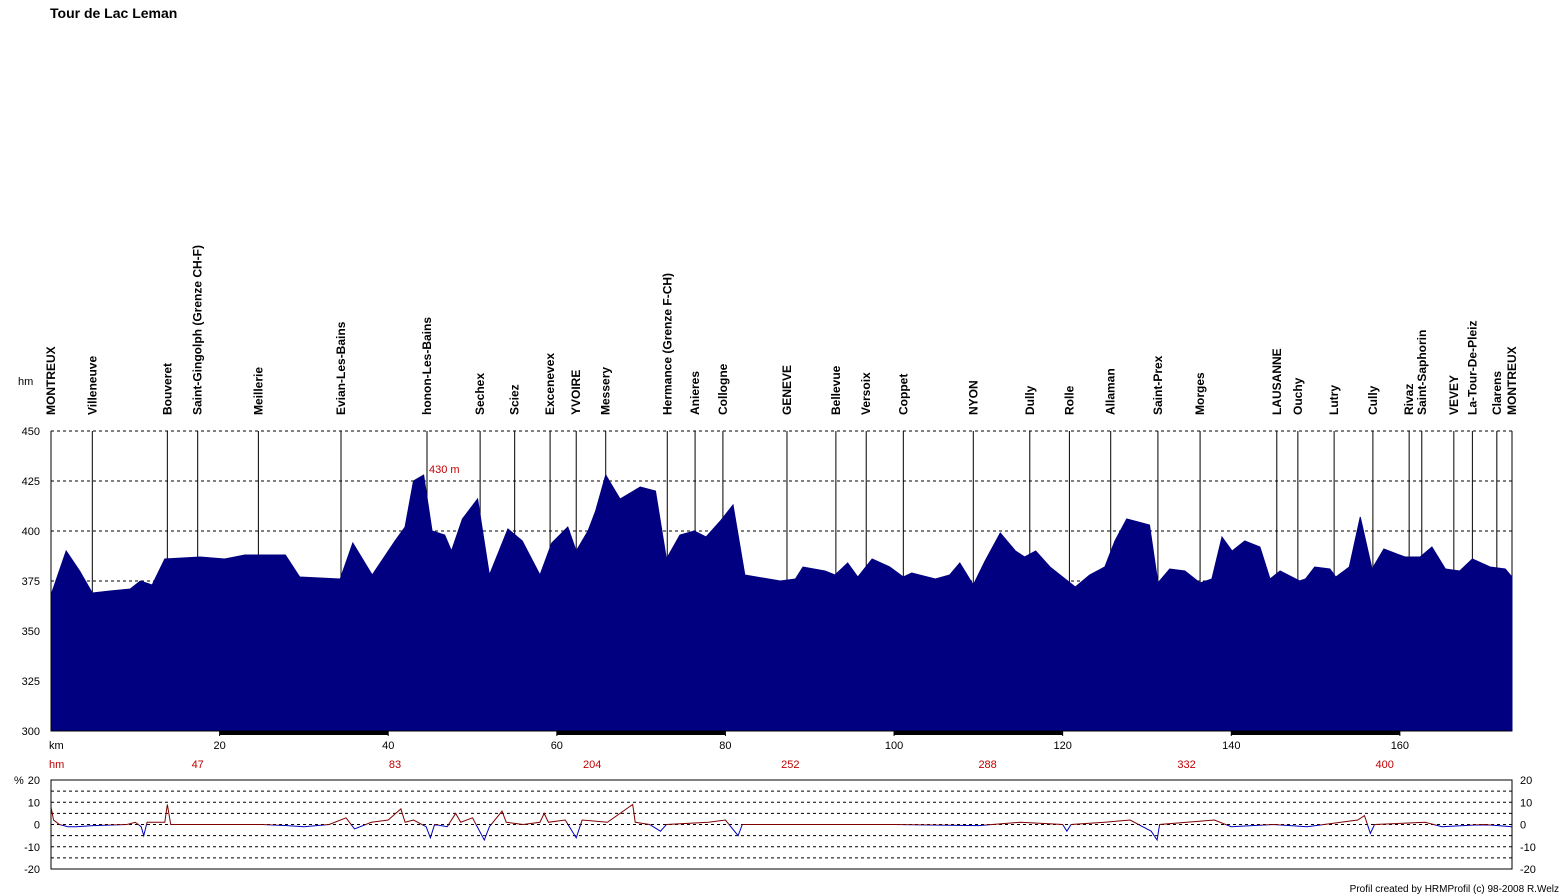 Image resolution: width=1562 pixels, height=896 pixels. I want to click on y-tick-label: 350, so click(31, 632).